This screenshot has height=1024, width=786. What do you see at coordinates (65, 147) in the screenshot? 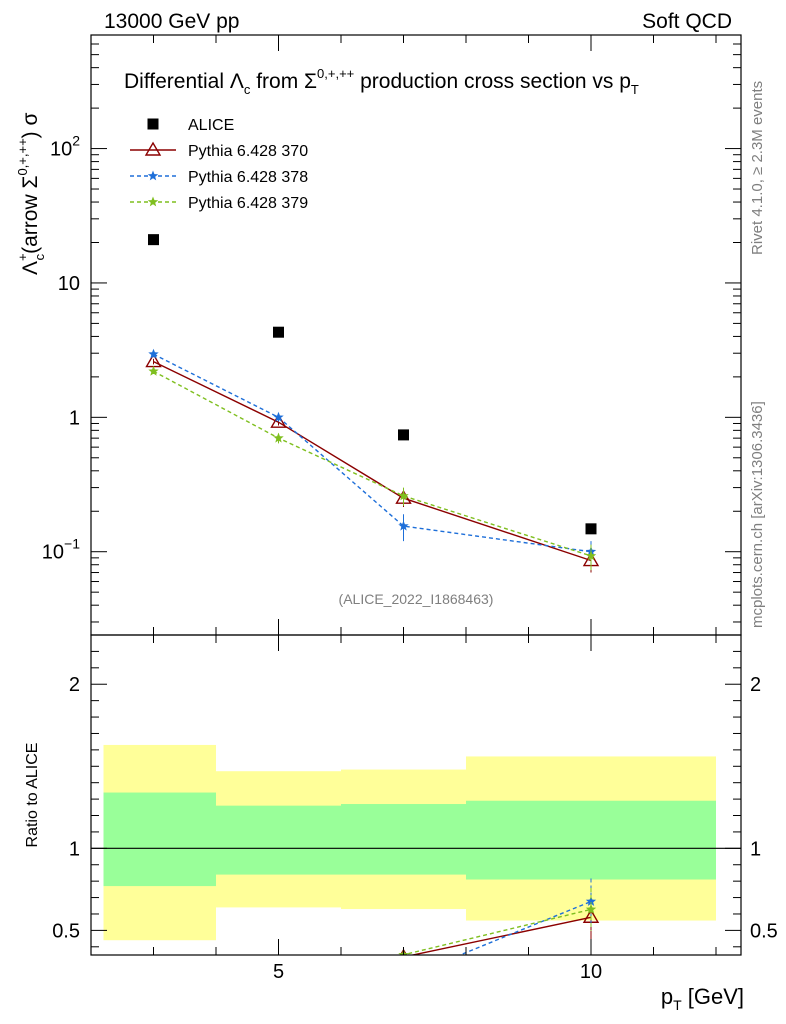
I see `main-y-tick-label: 10²` at bounding box center [65, 147].